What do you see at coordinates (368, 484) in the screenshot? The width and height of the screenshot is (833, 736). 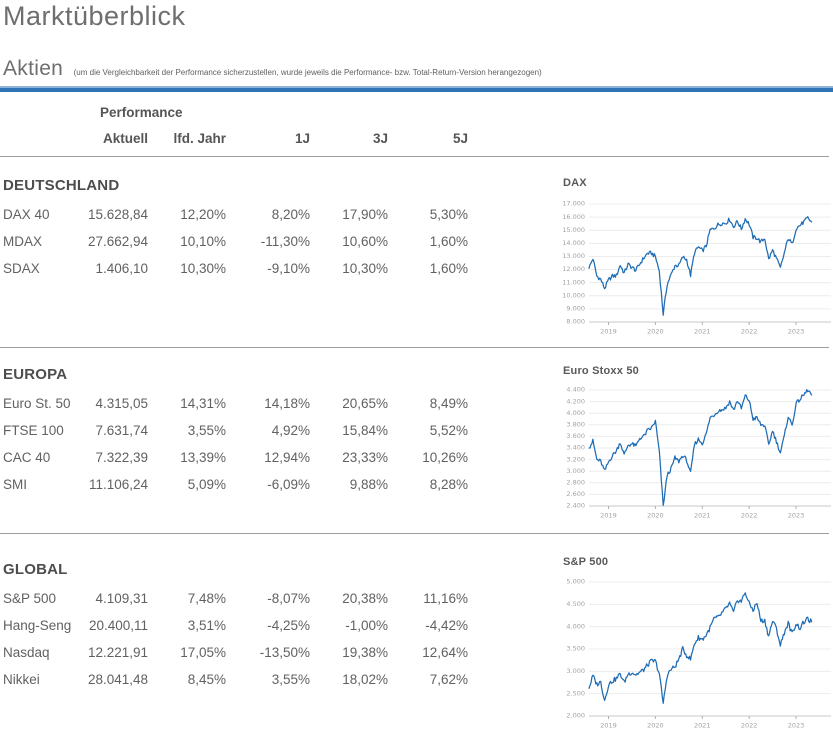 I see `value-cell: 9,88%` at bounding box center [368, 484].